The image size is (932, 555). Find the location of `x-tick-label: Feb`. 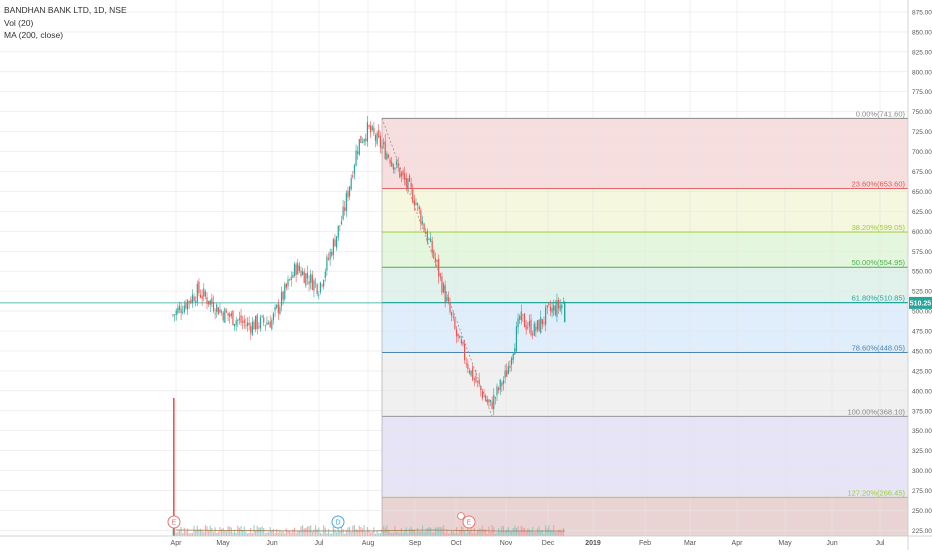

x-tick-label: Feb is located at coordinates (645, 543).